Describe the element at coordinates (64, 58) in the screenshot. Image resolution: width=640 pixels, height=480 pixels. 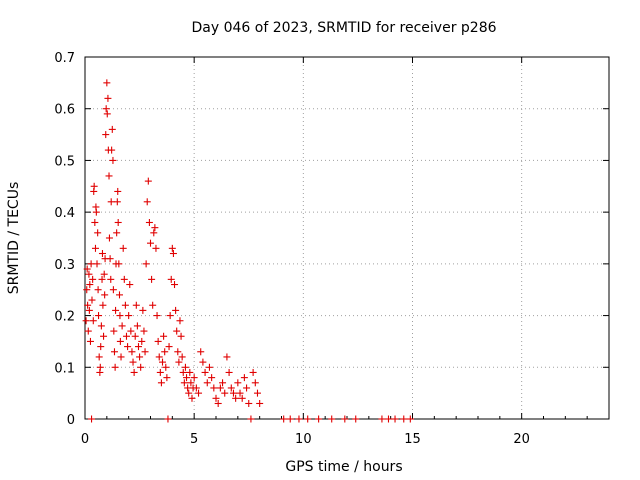
I see `y-tick-label: 0.7` at that location.